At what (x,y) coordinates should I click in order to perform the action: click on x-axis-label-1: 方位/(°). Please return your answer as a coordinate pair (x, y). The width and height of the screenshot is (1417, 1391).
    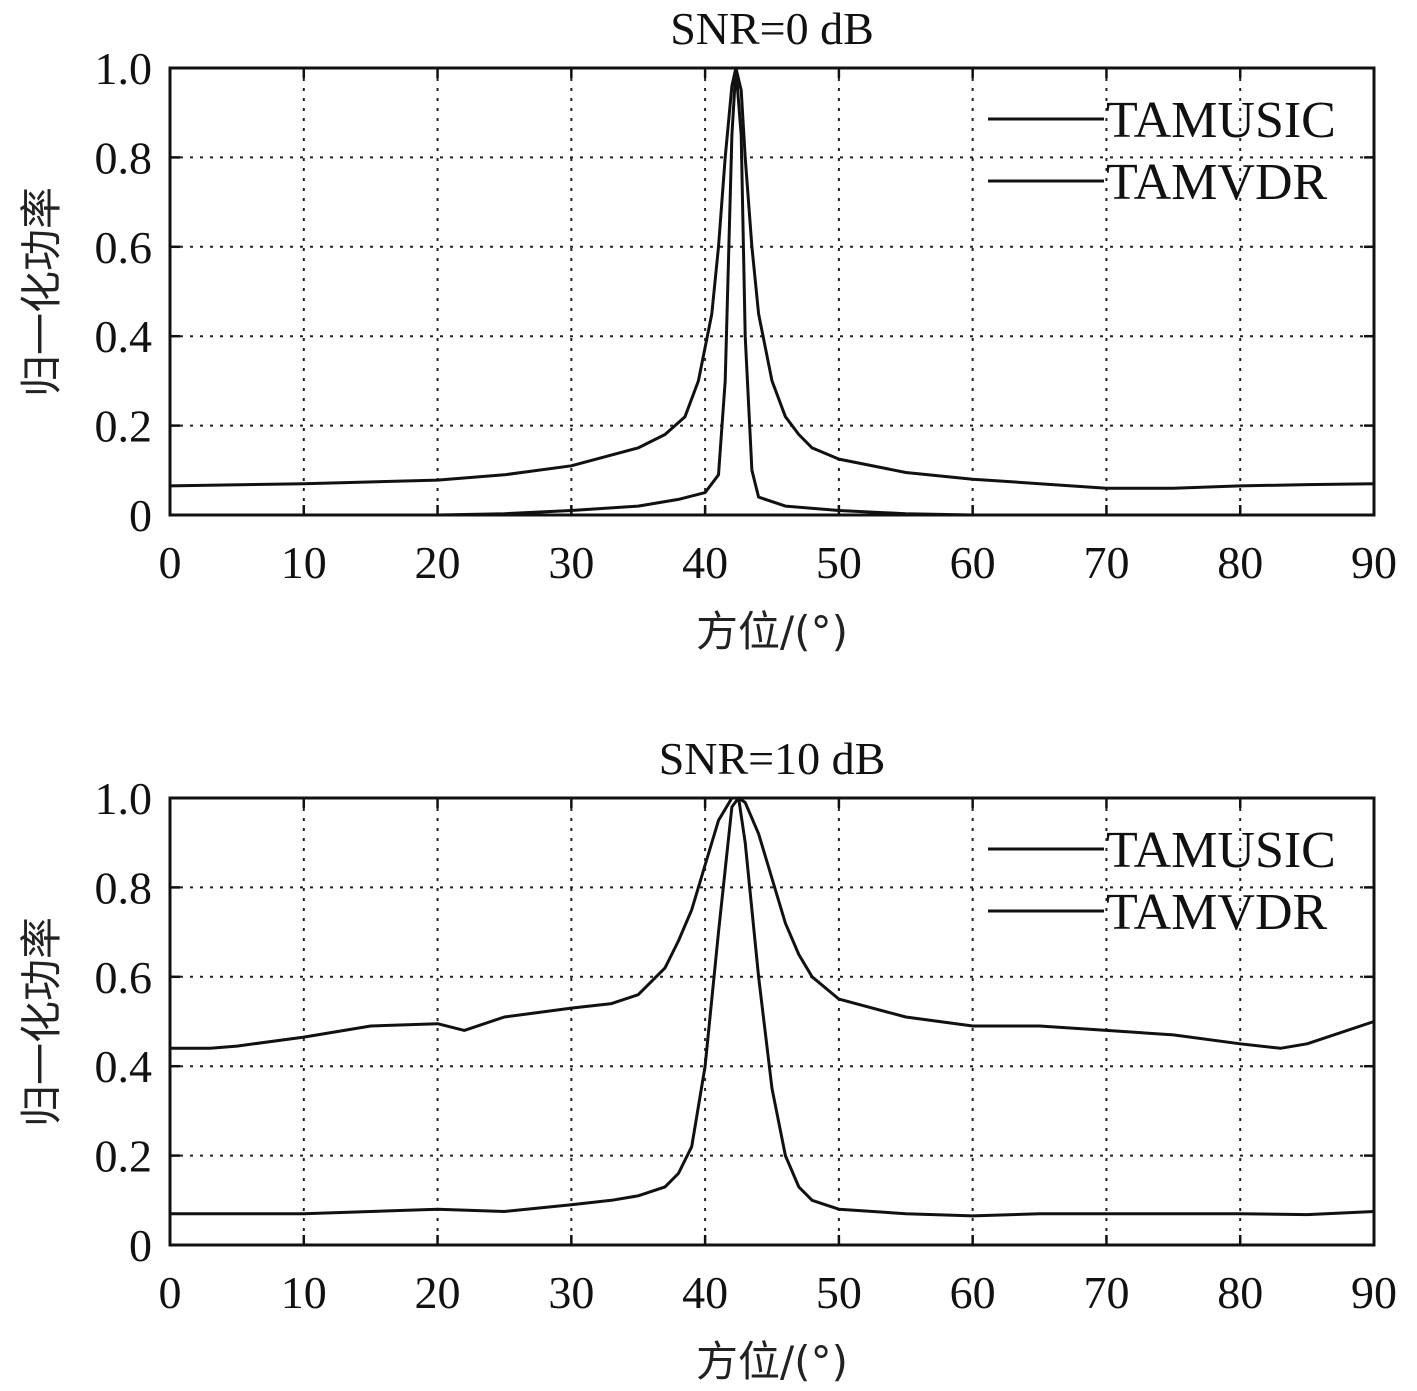
    Looking at the image, I should click on (772, 631).